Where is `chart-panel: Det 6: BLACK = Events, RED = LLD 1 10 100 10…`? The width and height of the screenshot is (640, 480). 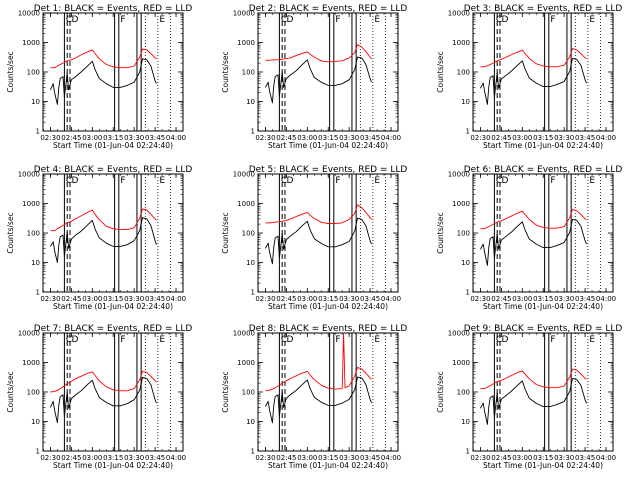
chart-panel: Det 6: BLACK = Events, RED = LLD 1 10 100 10… is located at coordinates (529, 238).